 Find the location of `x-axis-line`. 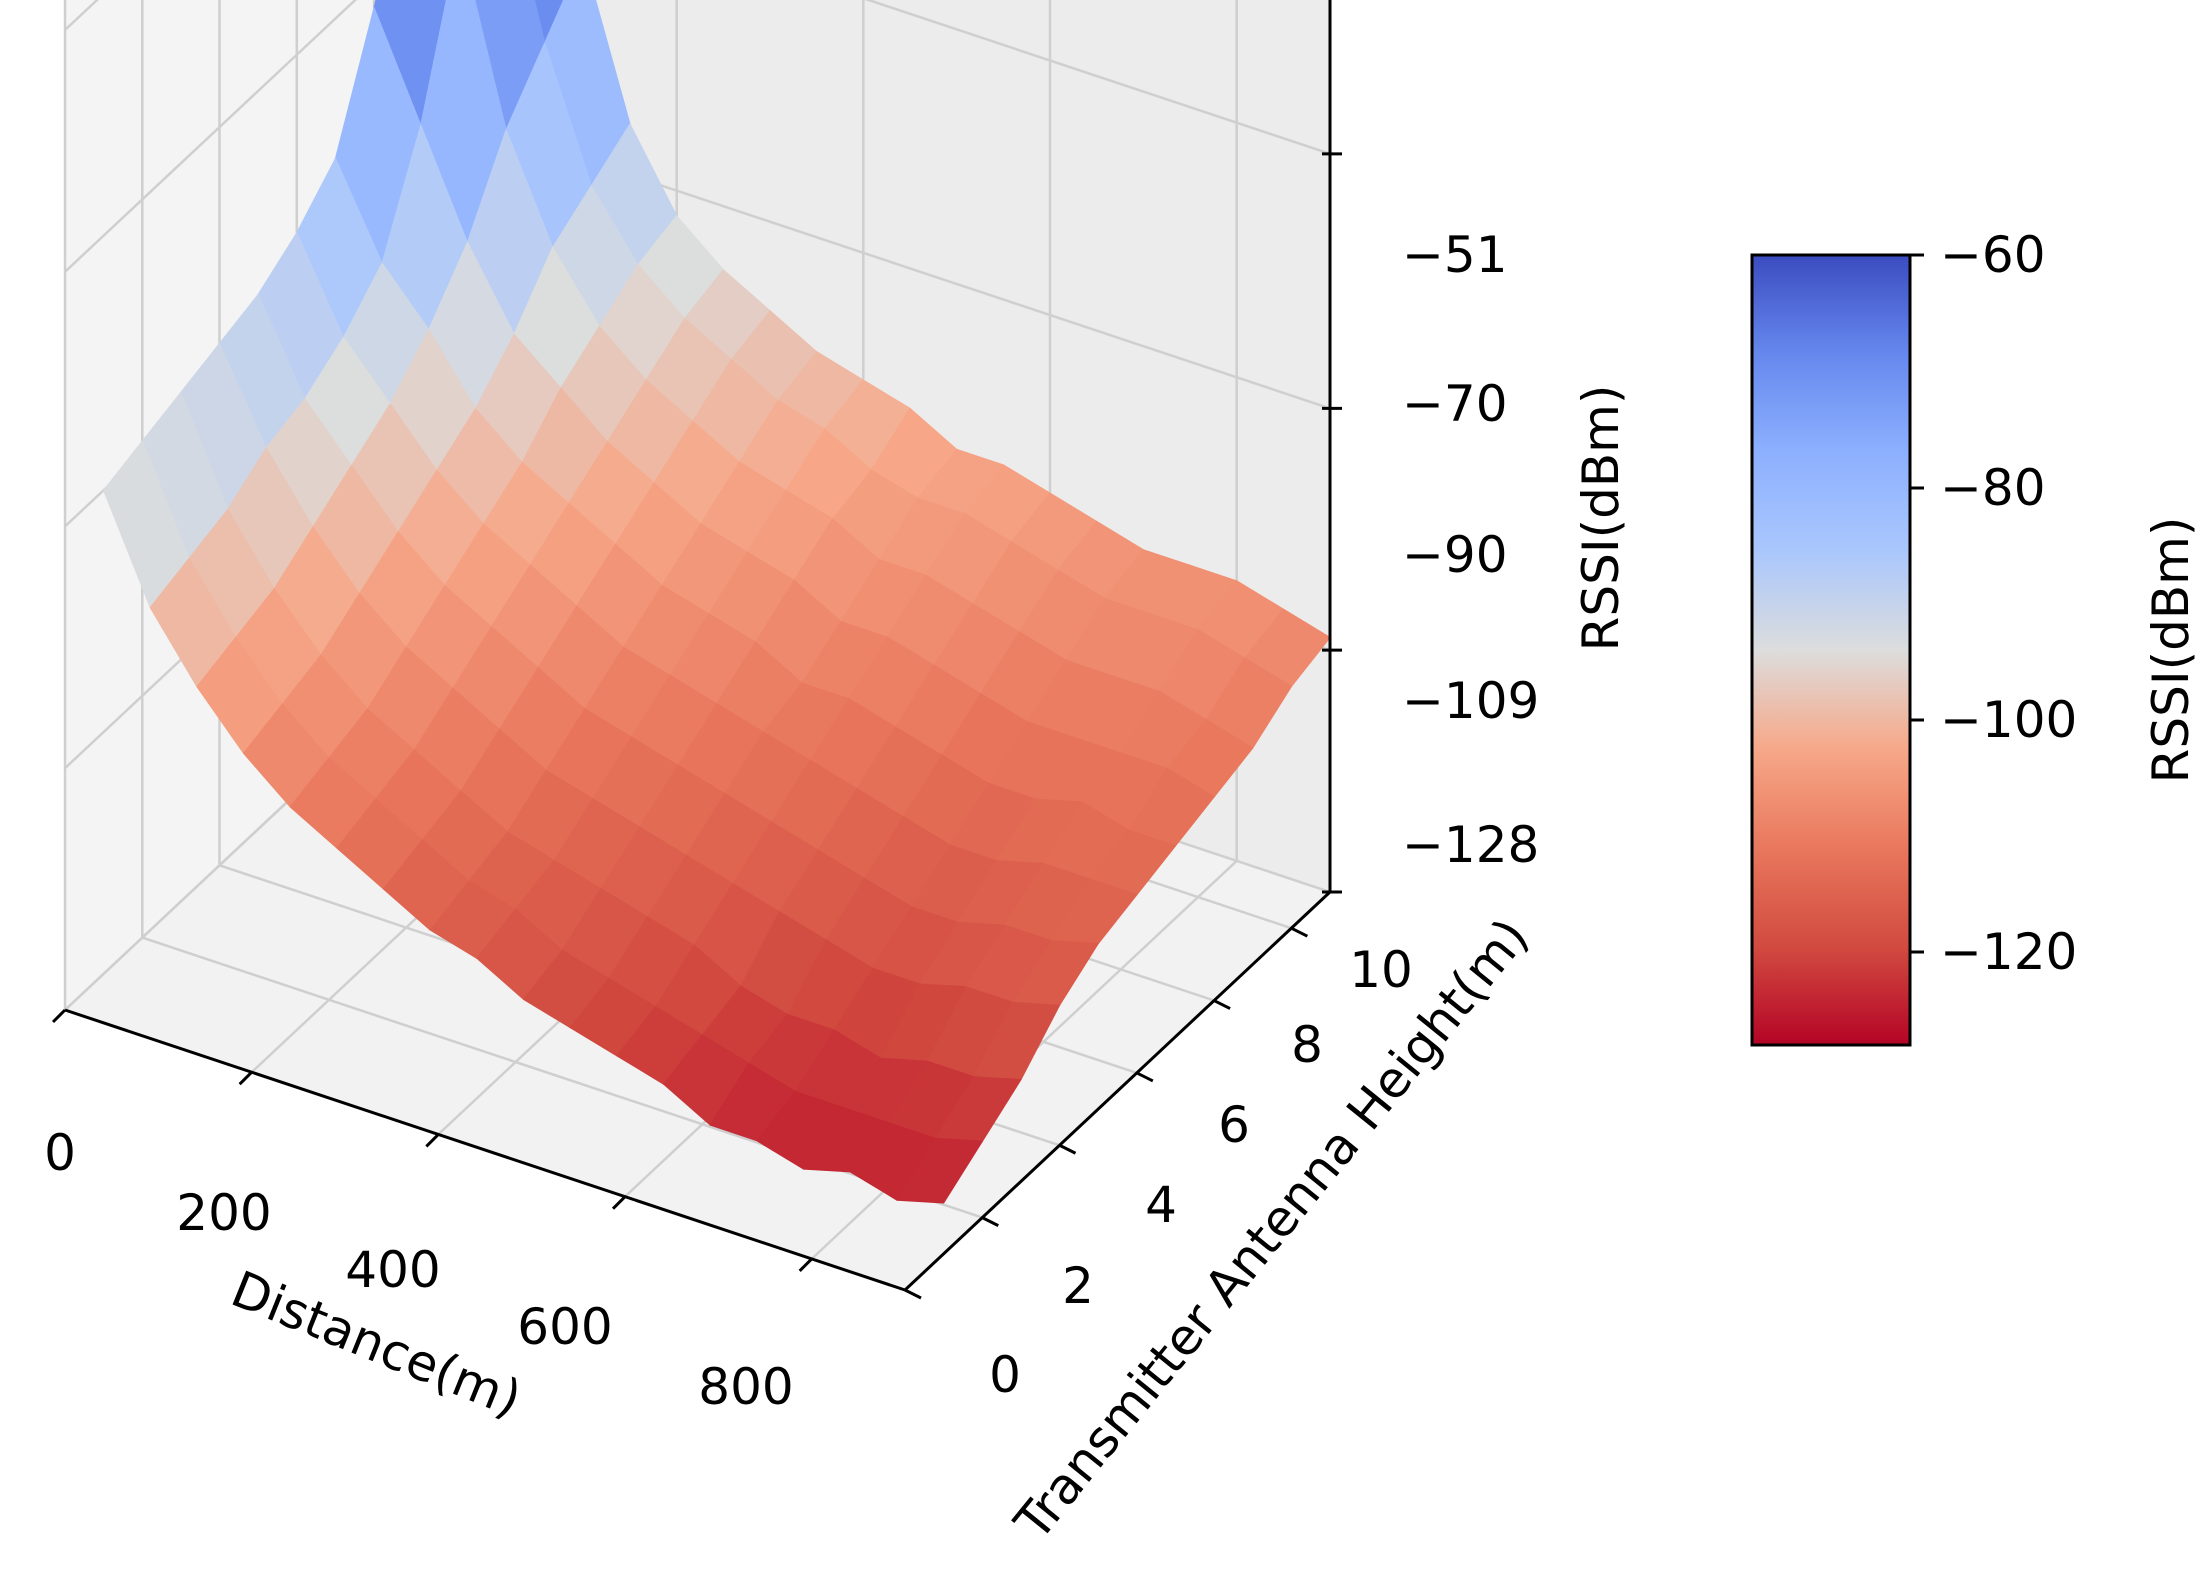

x-axis-line is located at coordinates (485, 1150).